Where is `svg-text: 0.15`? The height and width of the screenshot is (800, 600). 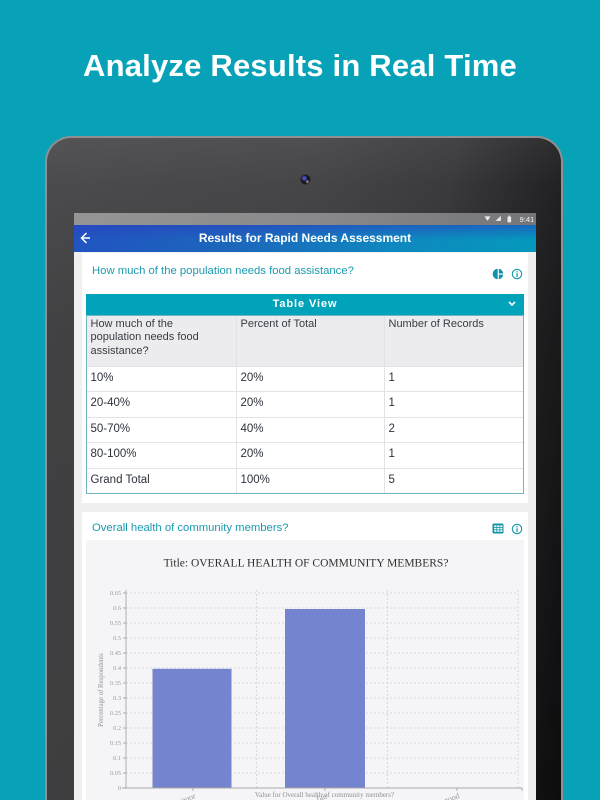 svg-text: 0.15 is located at coordinates (115, 743).